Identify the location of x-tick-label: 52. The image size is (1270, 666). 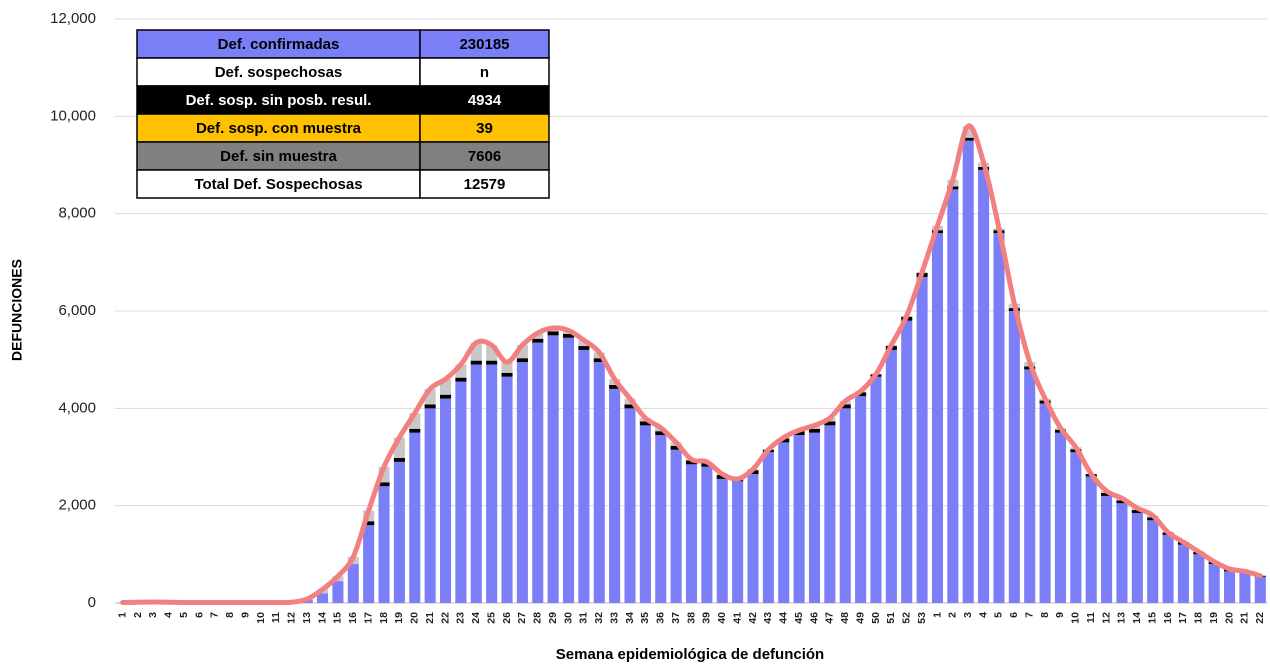
(907, 618).